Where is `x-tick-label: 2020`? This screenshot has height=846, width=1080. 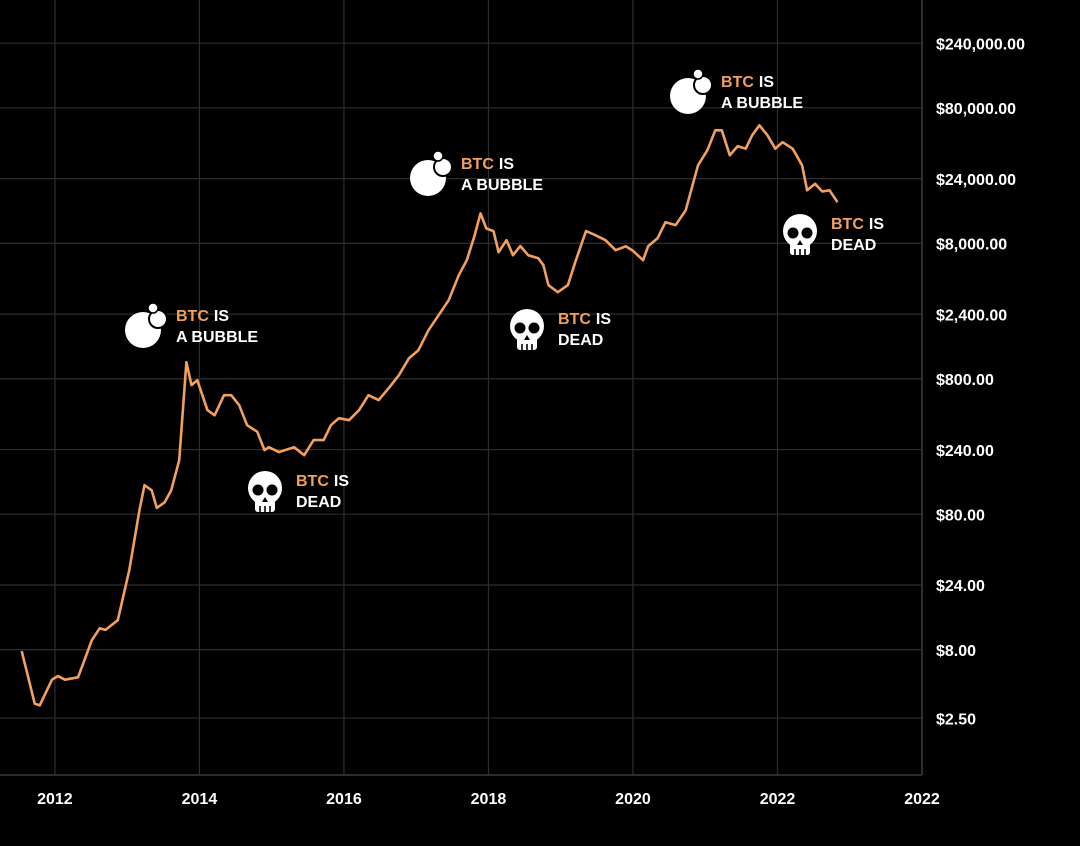
x-tick-label: 2020 is located at coordinates (633, 799).